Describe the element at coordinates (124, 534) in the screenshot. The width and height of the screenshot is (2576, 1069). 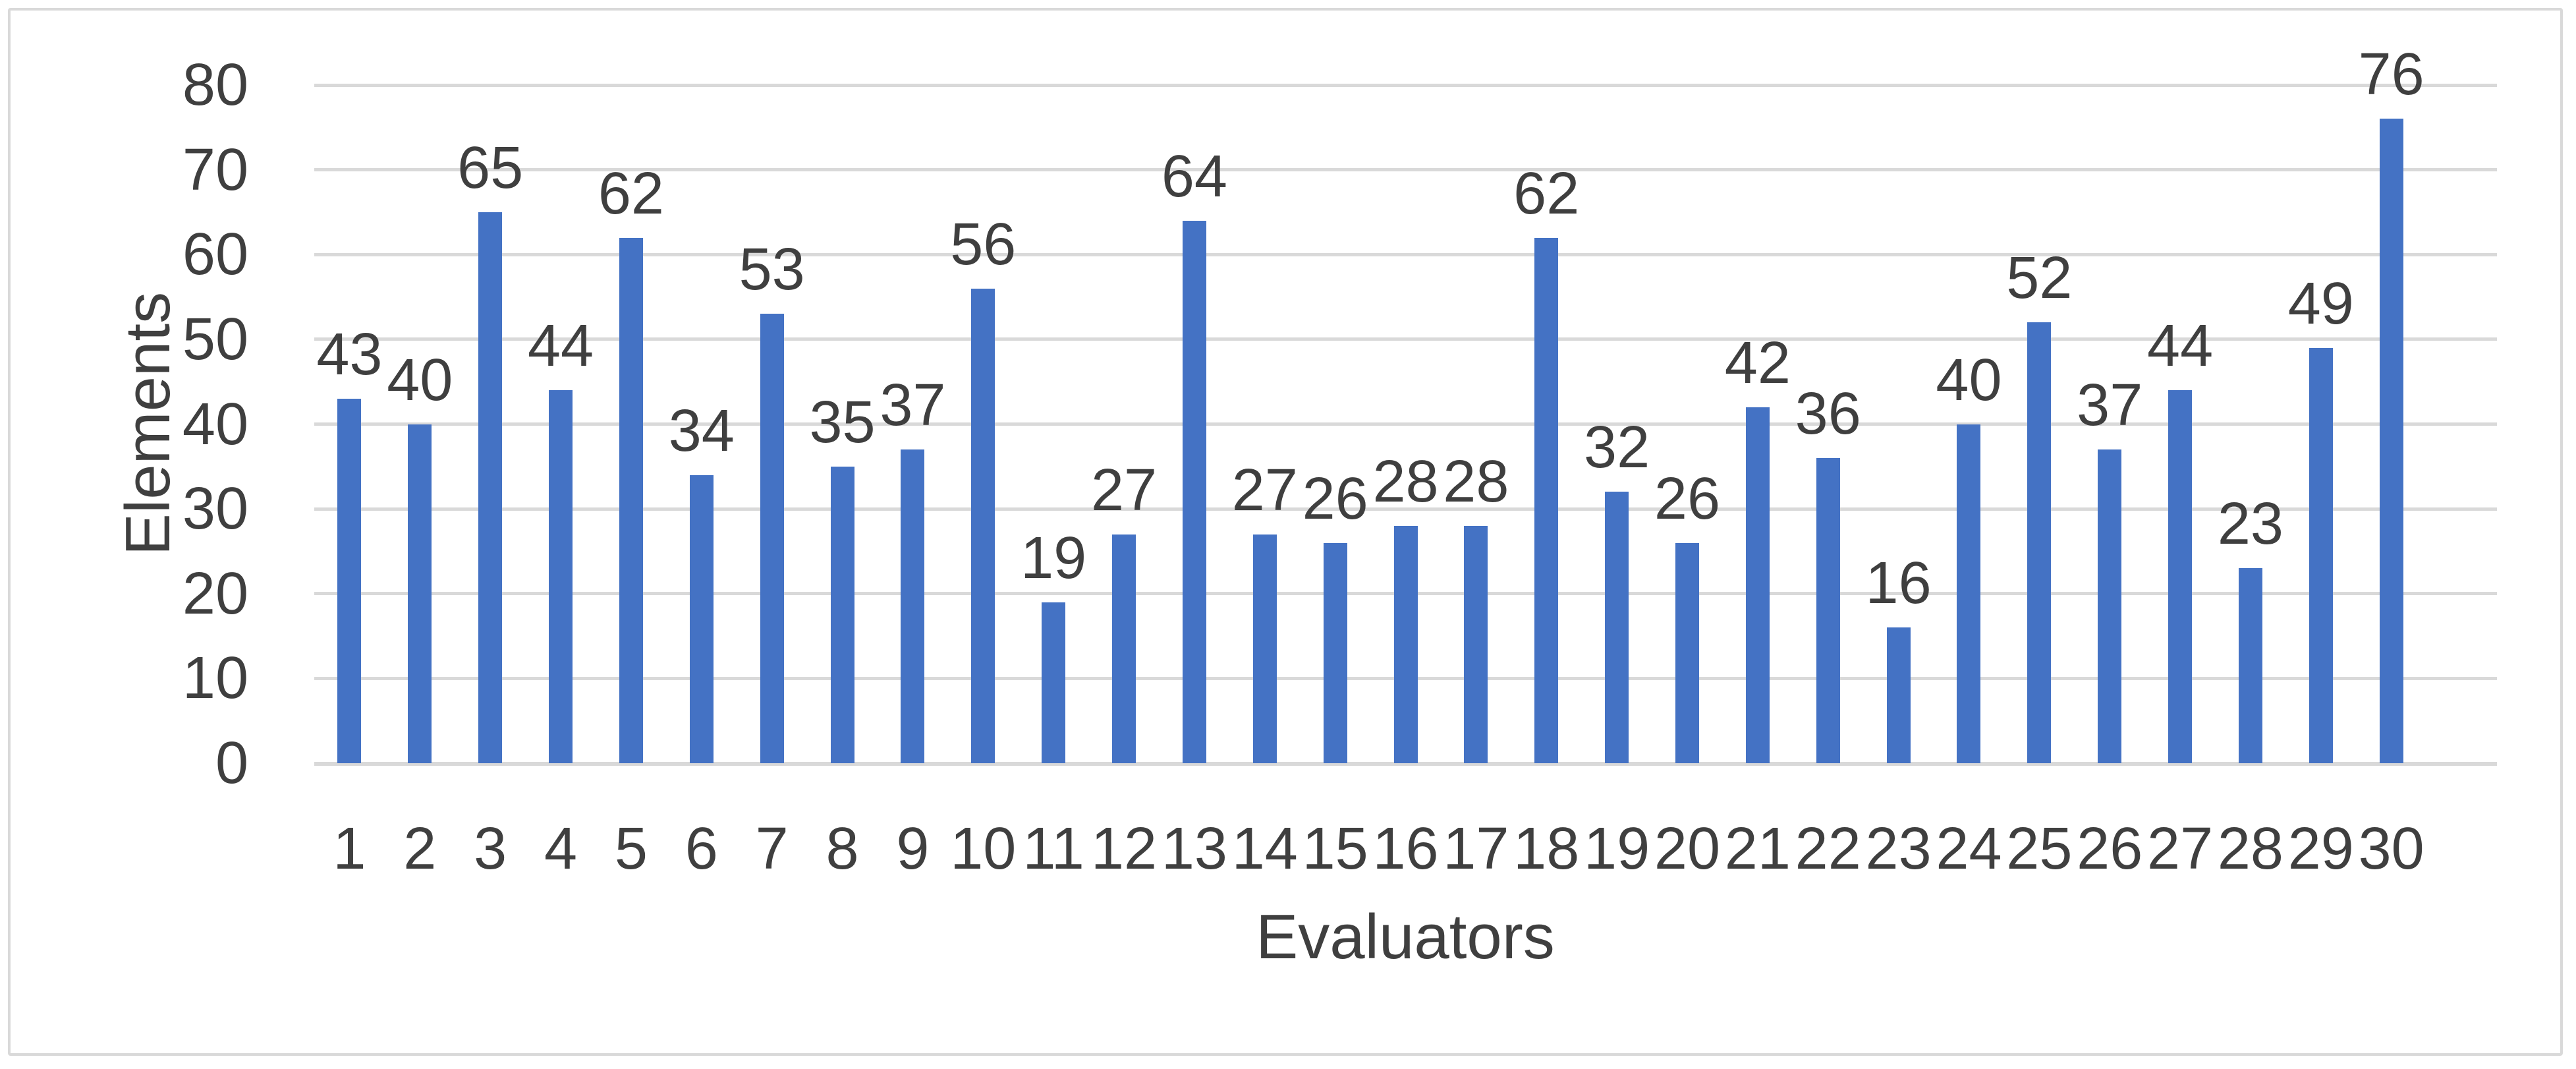
I see `y-axis-tick-labels: 0 10 20 30 40 50 60 70 80` at that location.